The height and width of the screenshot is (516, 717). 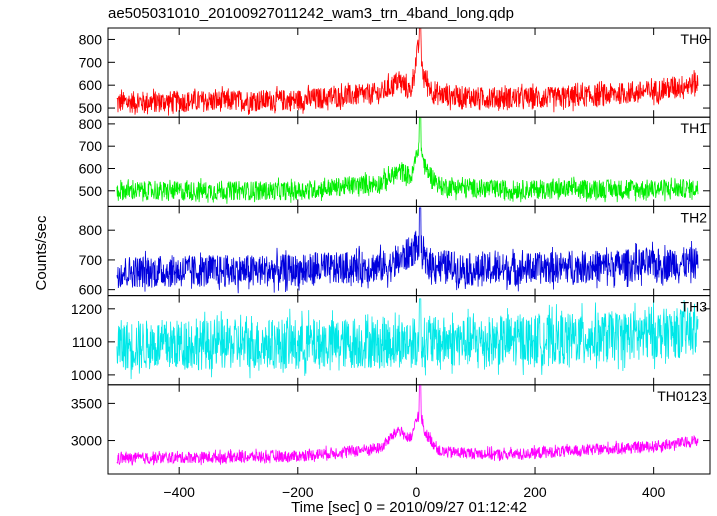 I want to click on y-axis-label: Counts/sec, so click(x=41, y=253).